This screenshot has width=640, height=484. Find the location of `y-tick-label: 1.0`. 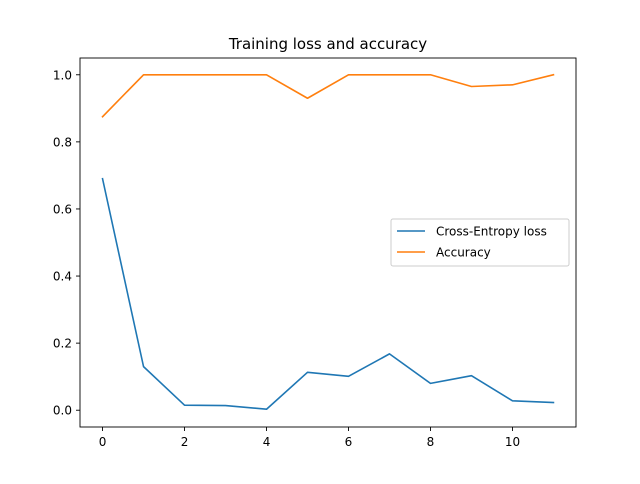

y-tick-label: 1.0 is located at coordinates (62, 75).